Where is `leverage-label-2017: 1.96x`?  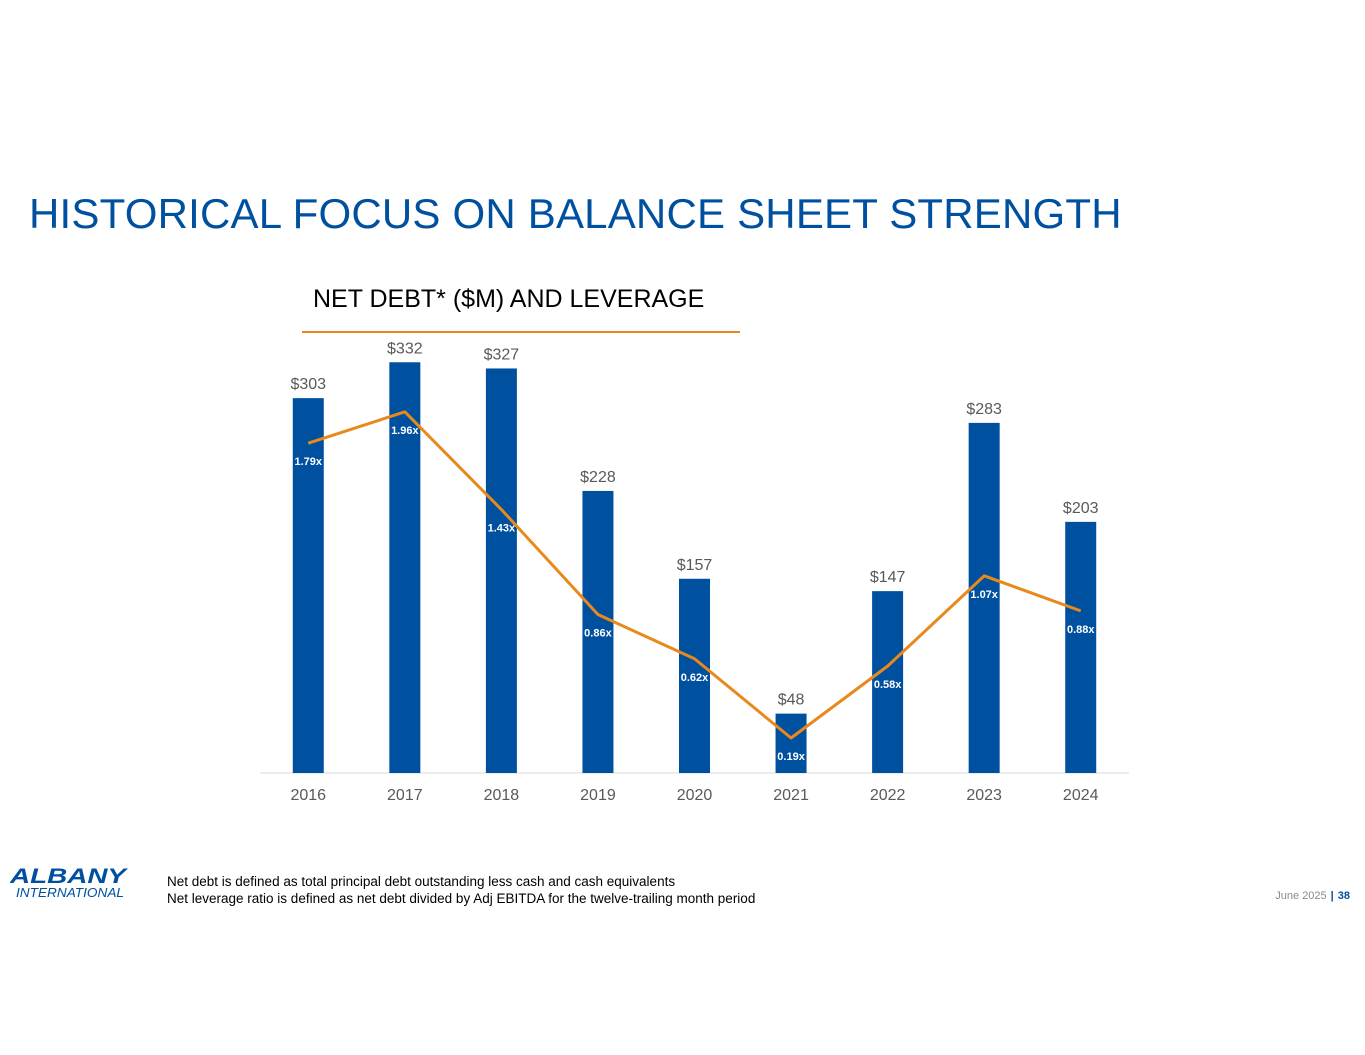
leverage-label-2017: 1.96x is located at coordinates (405, 431).